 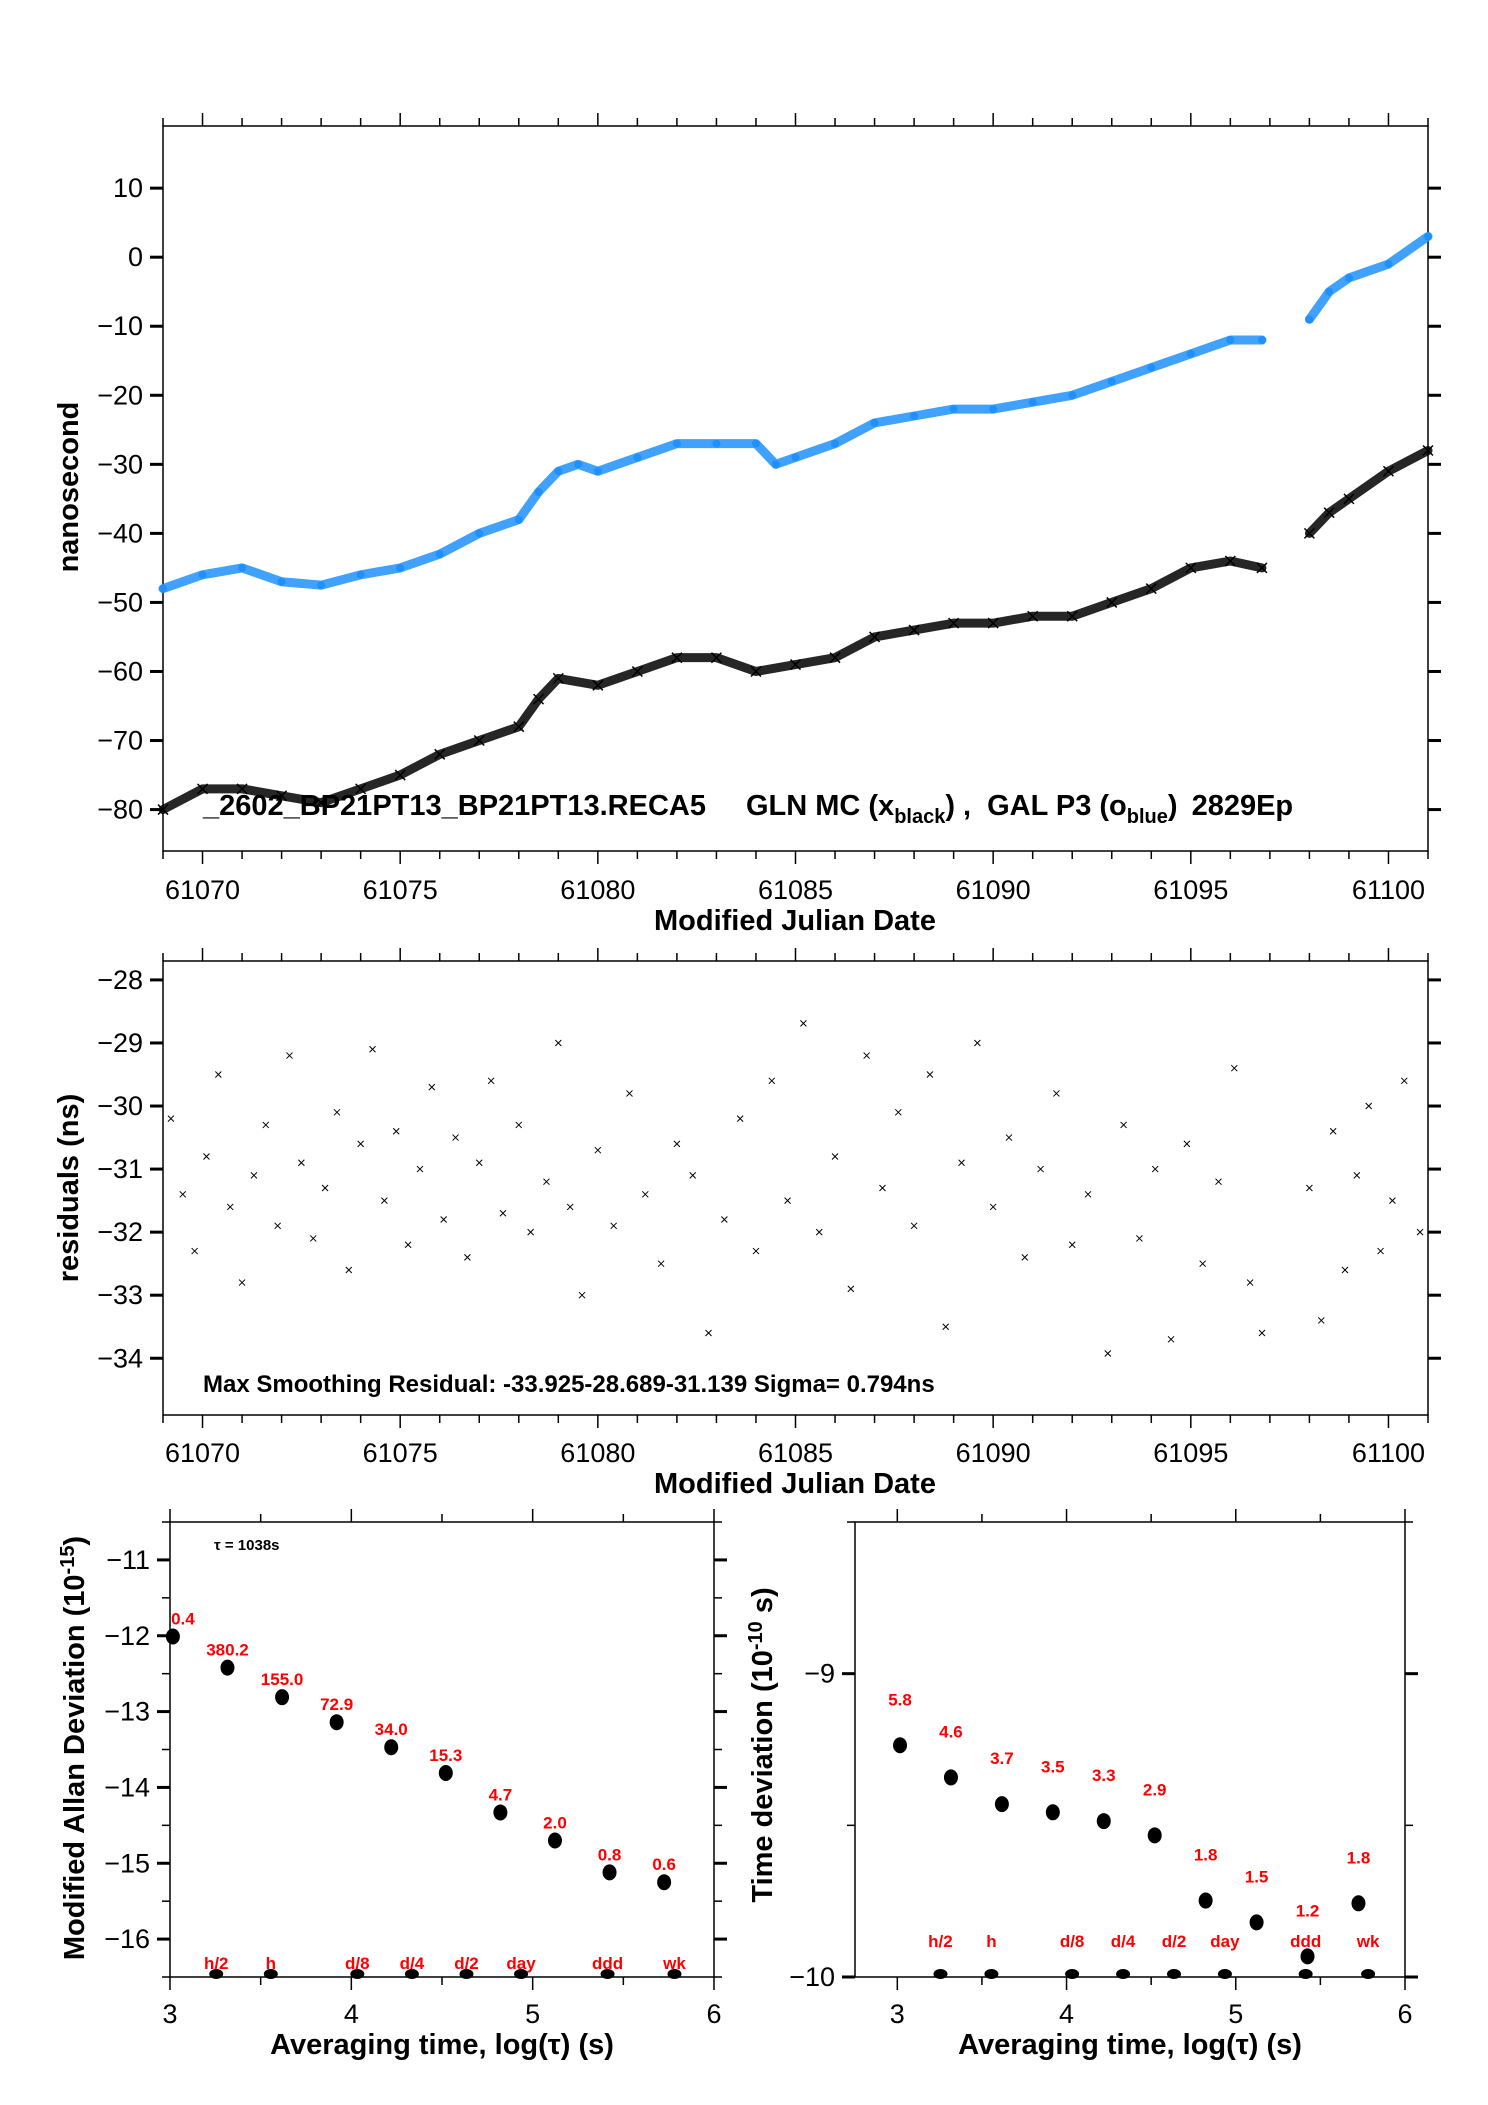 What do you see at coordinates (336, 1704) in the screenshot?
I see `point-label: 72.9` at bounding box center [336, 1704].